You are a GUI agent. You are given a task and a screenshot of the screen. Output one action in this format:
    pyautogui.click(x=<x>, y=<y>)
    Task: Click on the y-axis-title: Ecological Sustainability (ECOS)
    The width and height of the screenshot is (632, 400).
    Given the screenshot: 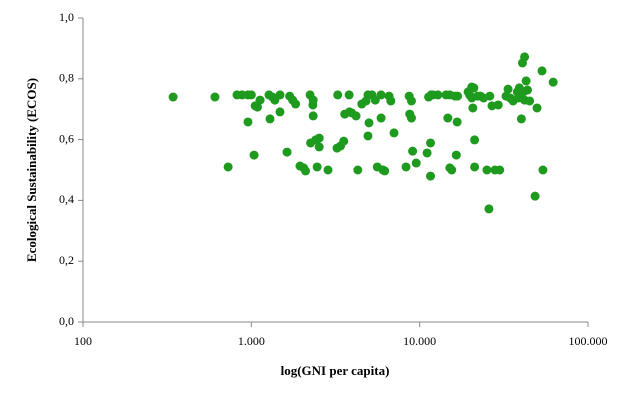 What is the action you would take?
    pyautogui.click(x=31, y=170)
    